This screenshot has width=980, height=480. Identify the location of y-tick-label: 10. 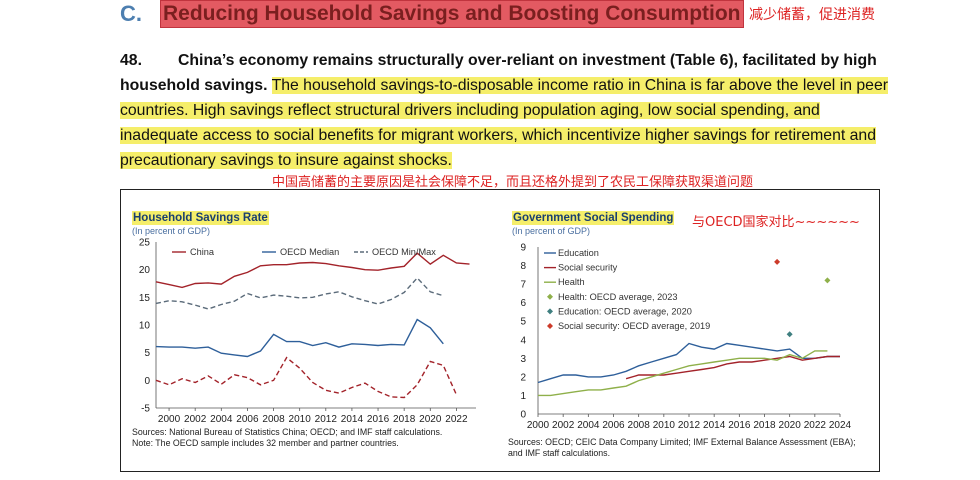
(145, 326).